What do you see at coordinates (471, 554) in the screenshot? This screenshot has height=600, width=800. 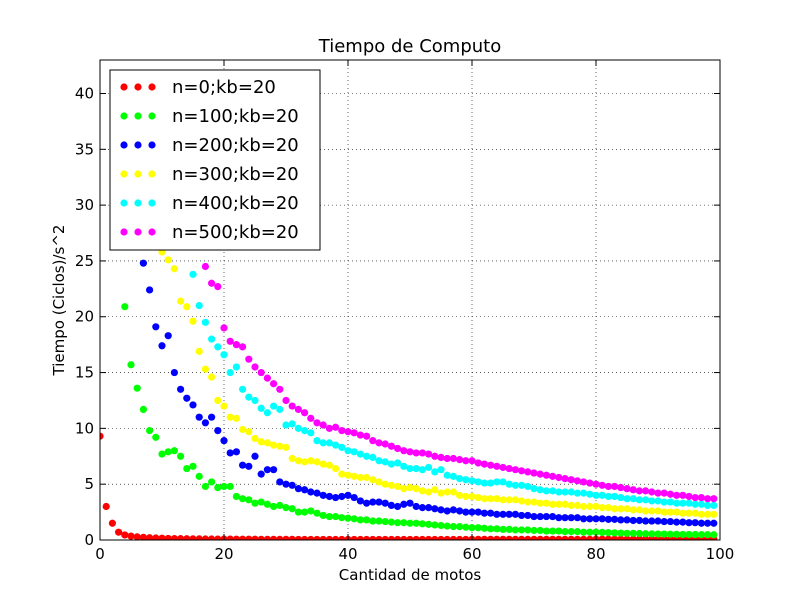 I see `x-tick-label: 60` at bounding box center [471, 554].